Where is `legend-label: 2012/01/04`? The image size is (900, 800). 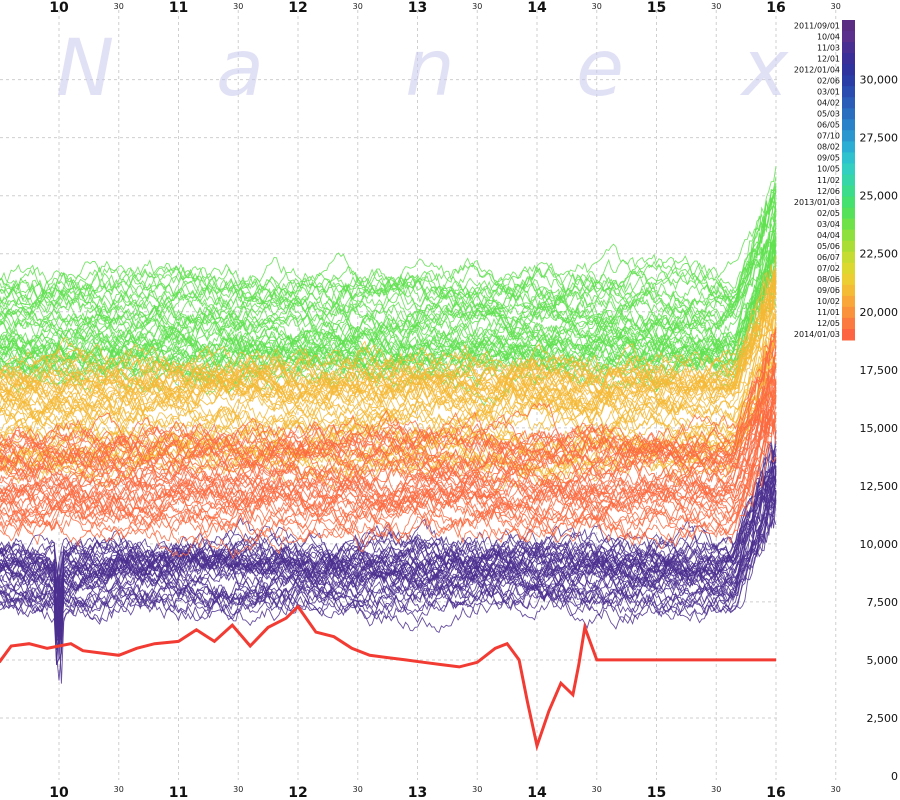
legend-label: 2012/01/04 is located at coordinates (817, 69).